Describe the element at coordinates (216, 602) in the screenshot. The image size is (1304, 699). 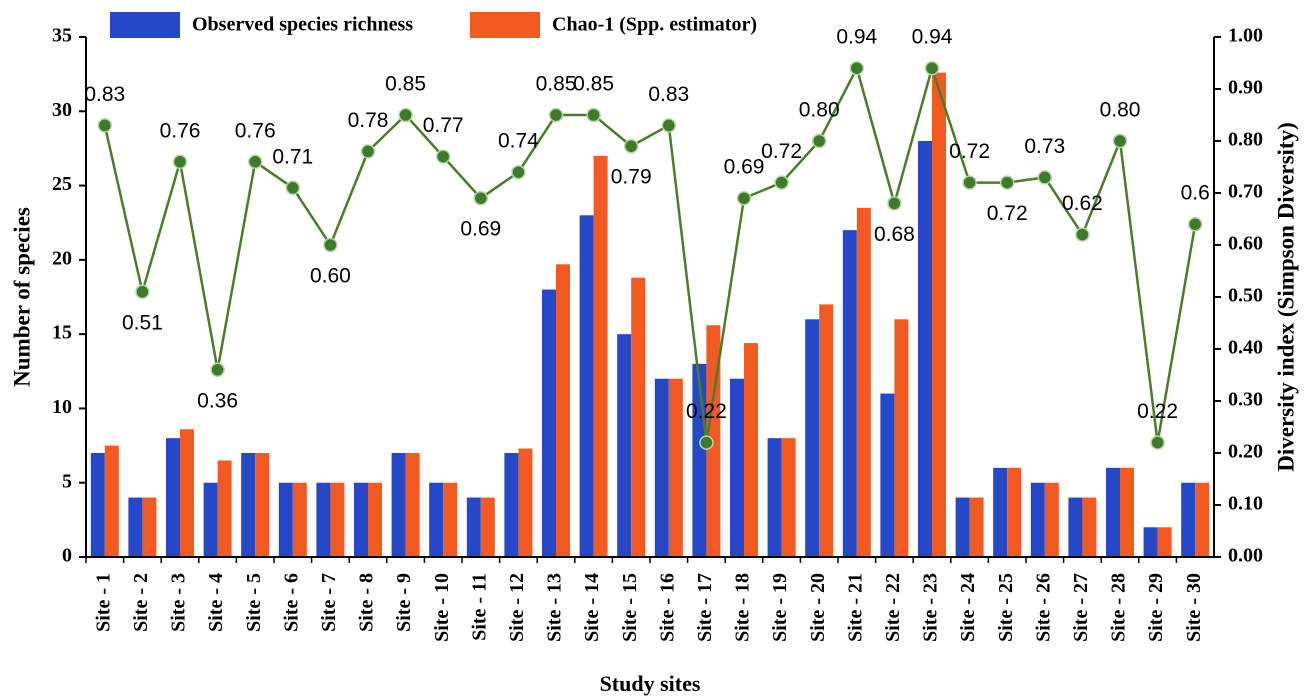
I see `x-tick-label: Site - 4` at that location.